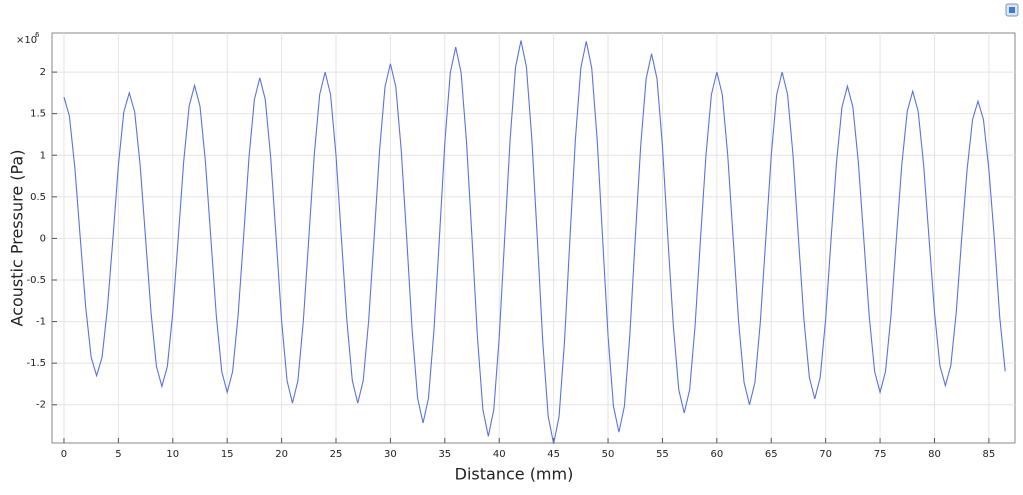 This screenshot has height=495, width=1023. What do you see at coordinates (662, 454) in the screenshot?
I see `x-tick-label: 55` at bounding box center [662, 454].